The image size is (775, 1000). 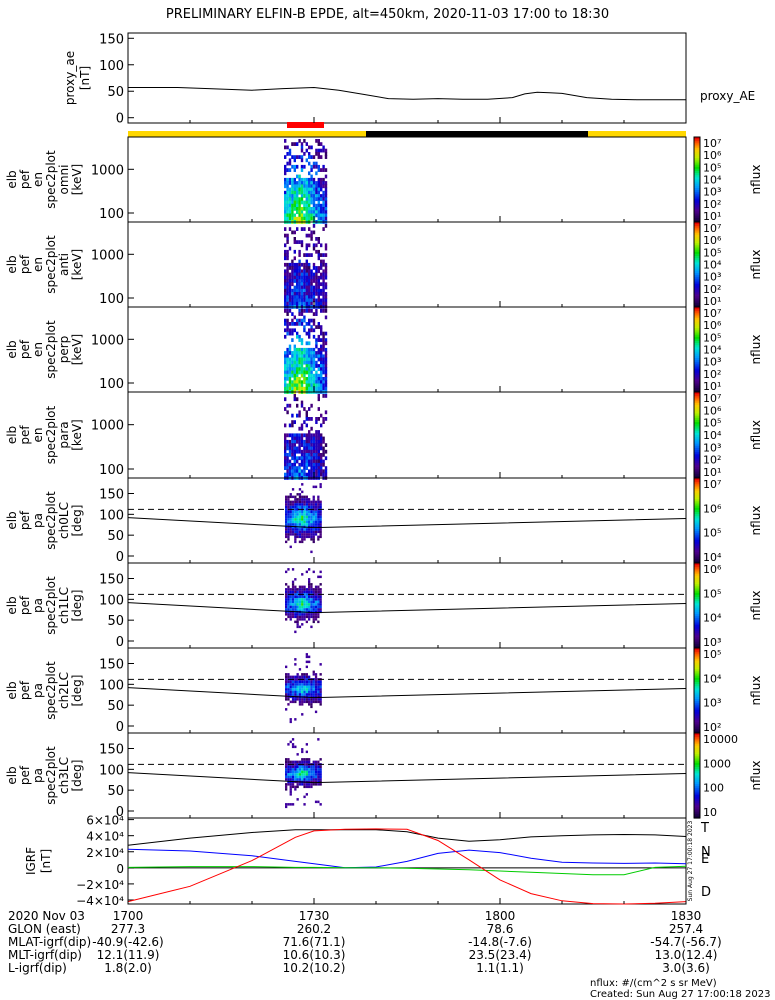 I want to click on ephemeris-value: 10.2(10.2), so click(x=314, y=968).